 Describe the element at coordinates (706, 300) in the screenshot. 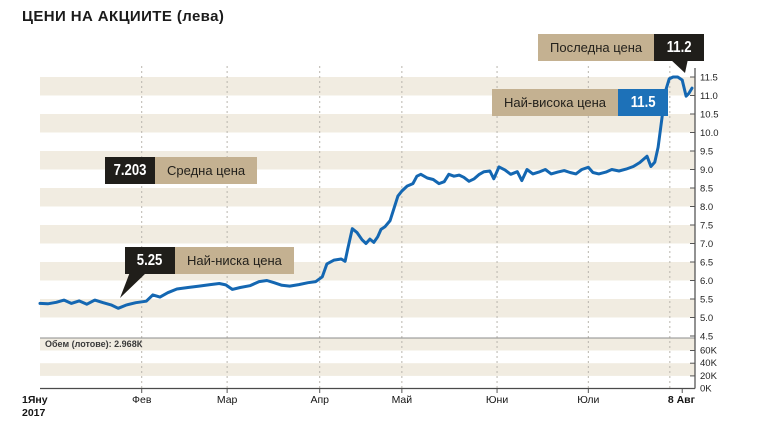

I see `y-axis-label: 5.5` at that location.